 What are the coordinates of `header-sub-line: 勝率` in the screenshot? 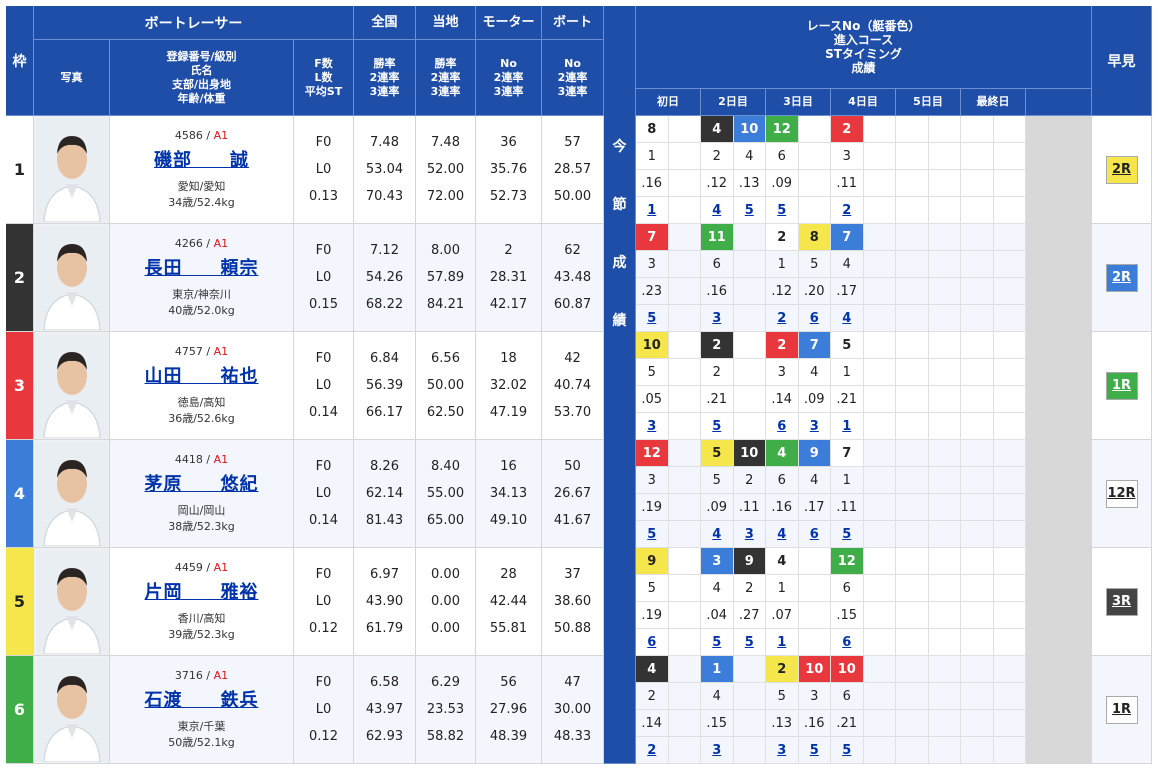 It's located at (445, 63).